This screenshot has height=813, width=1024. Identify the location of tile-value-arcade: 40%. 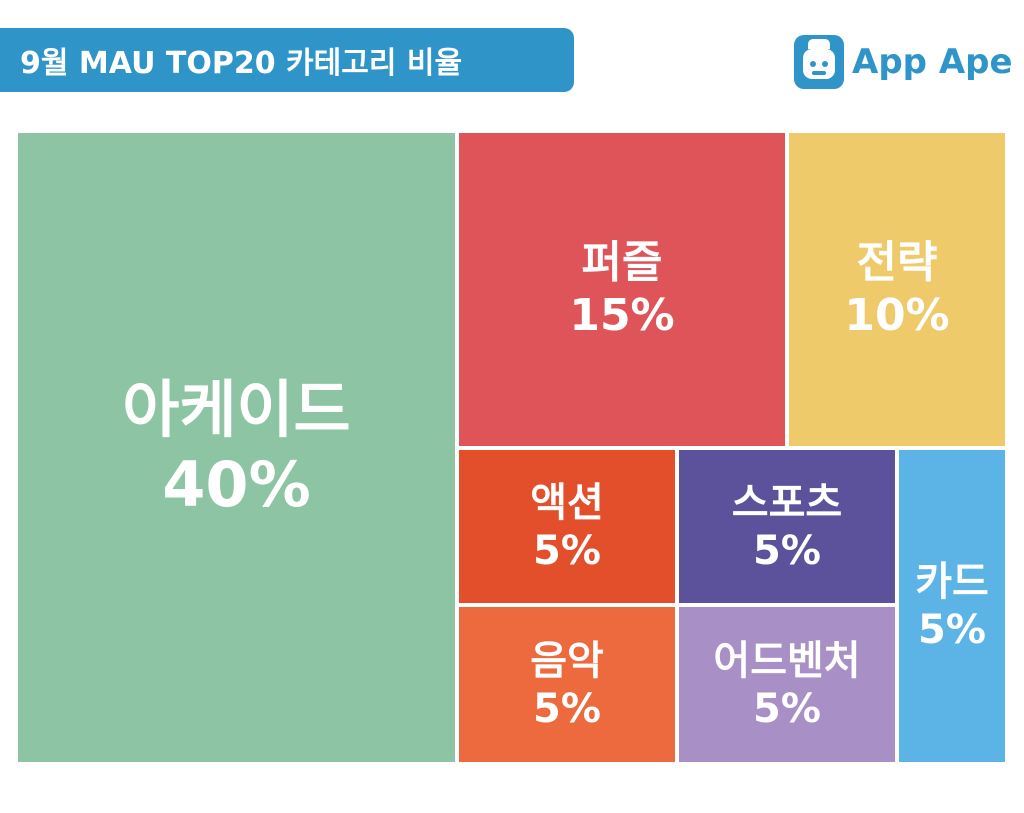
(236, 484).